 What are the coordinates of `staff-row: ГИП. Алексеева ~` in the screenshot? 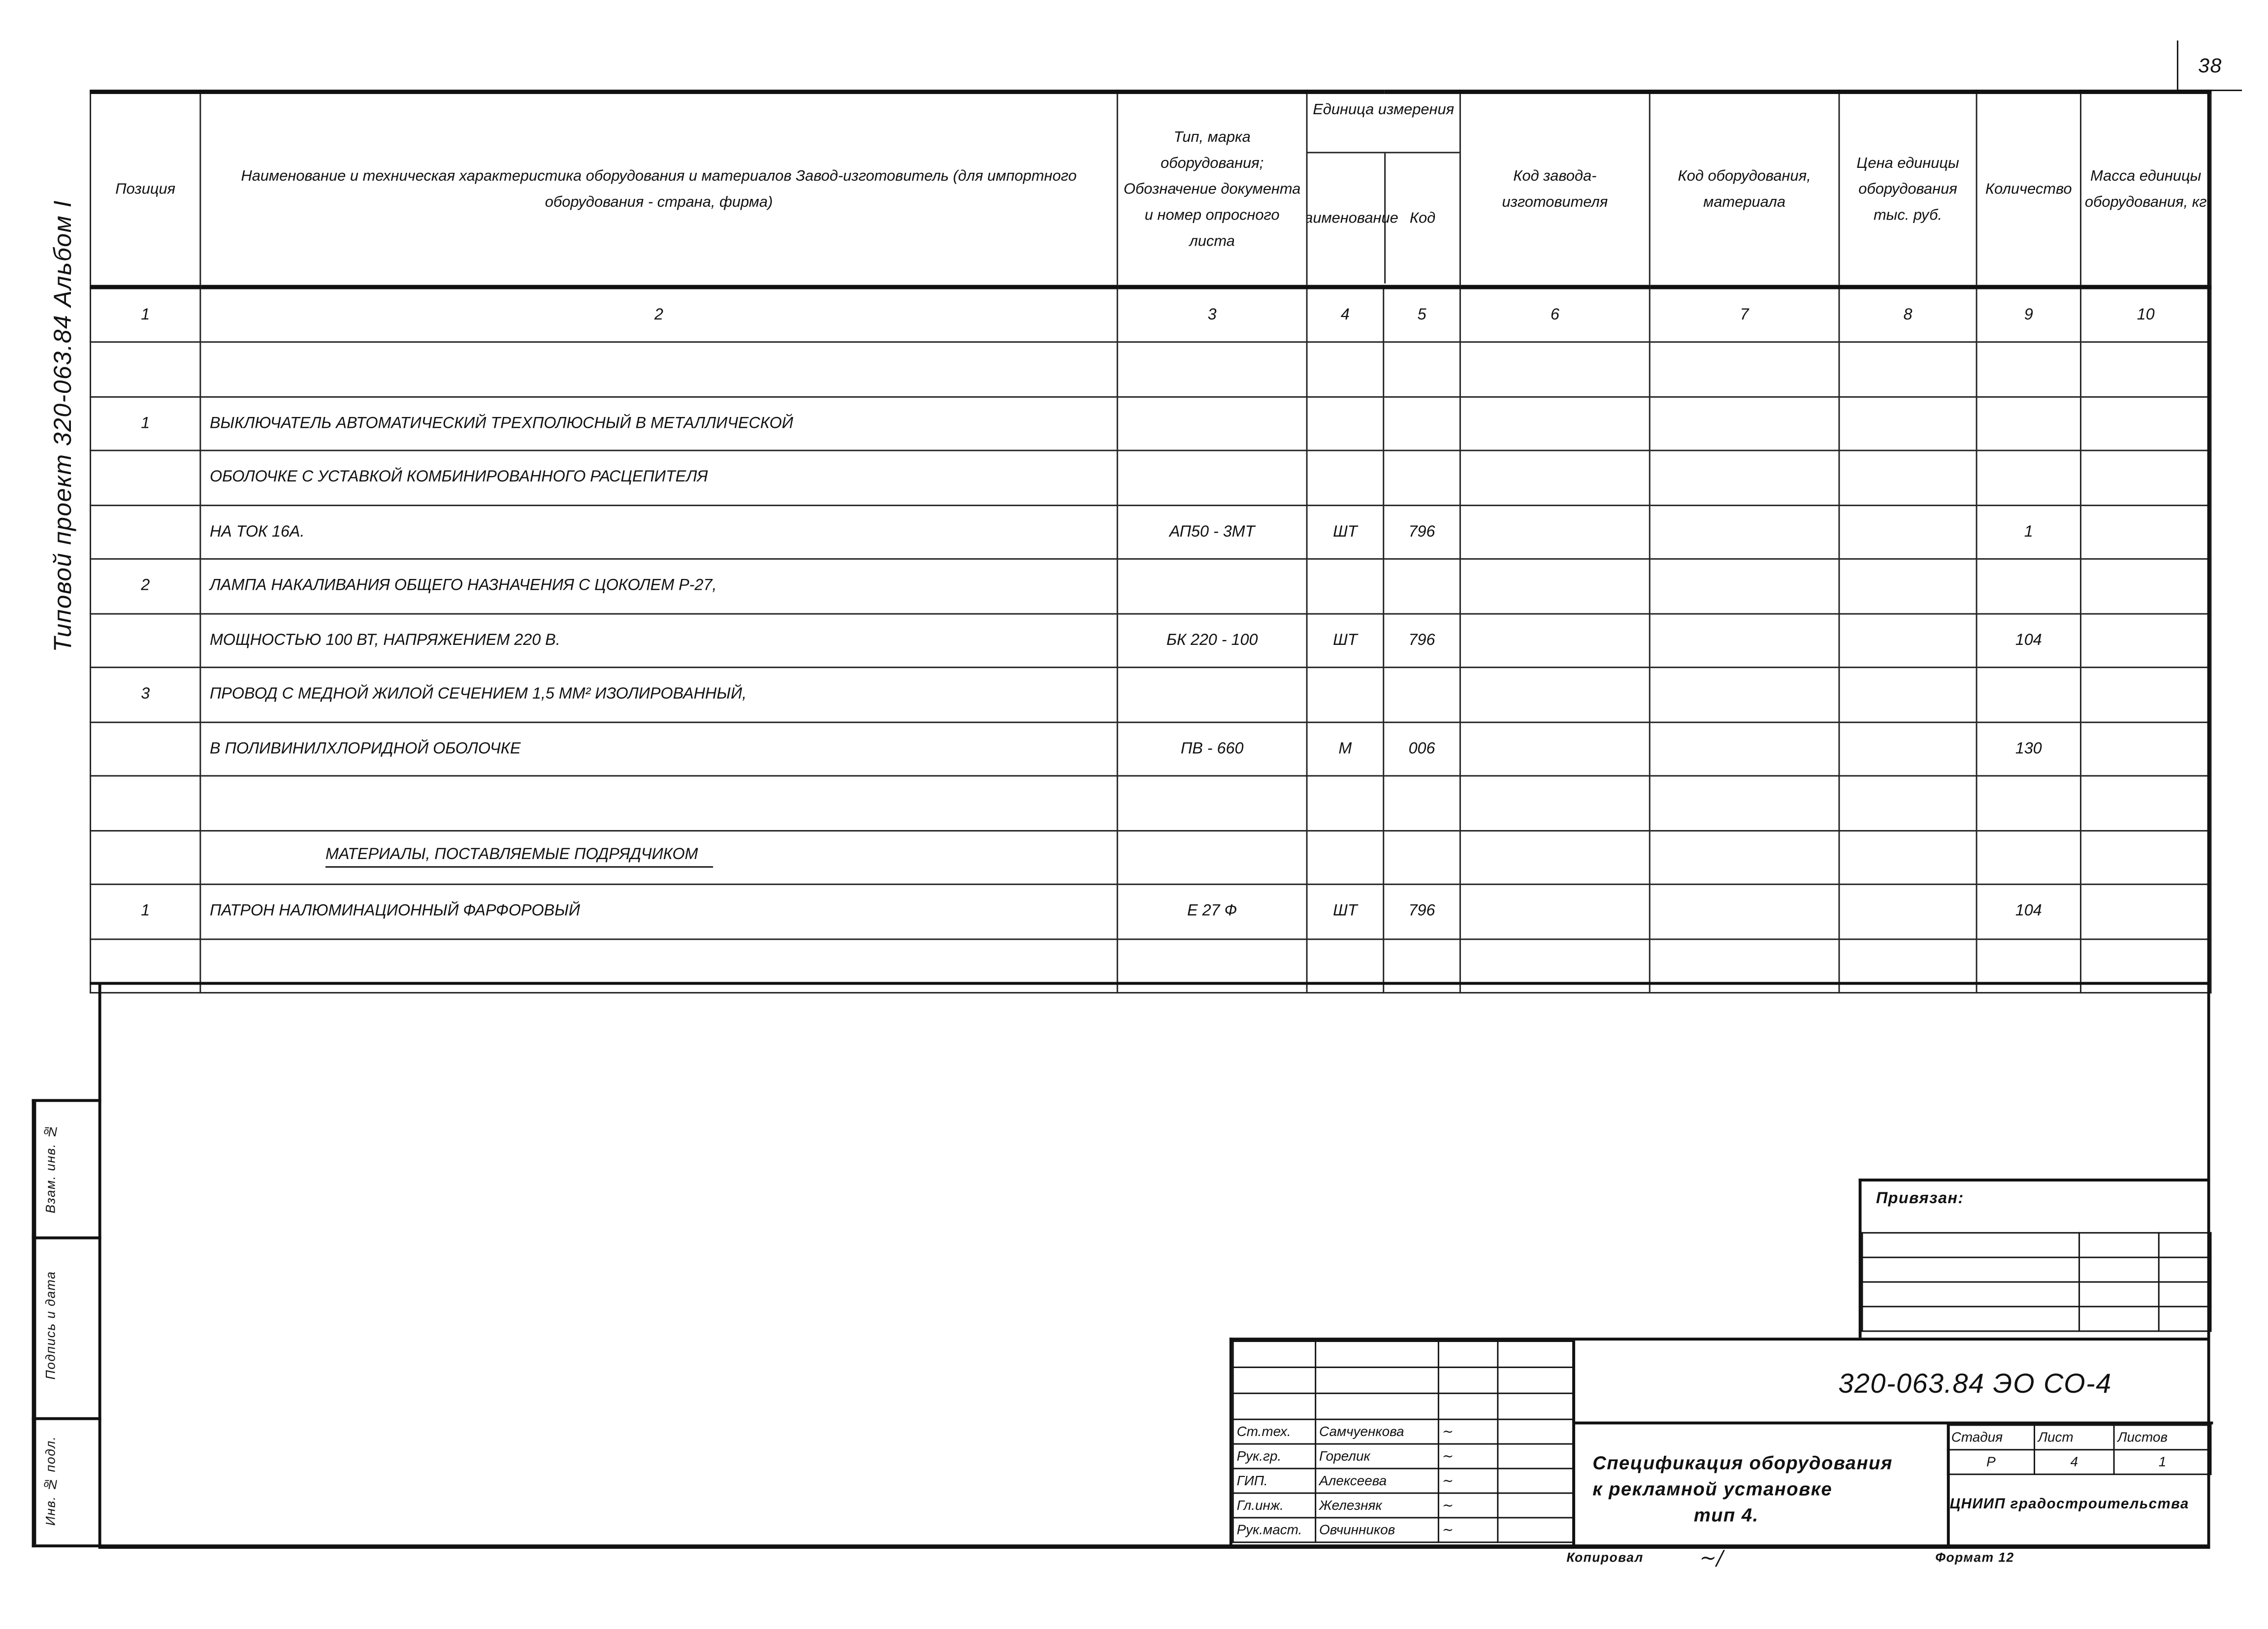 It's located at (1403, 1481).